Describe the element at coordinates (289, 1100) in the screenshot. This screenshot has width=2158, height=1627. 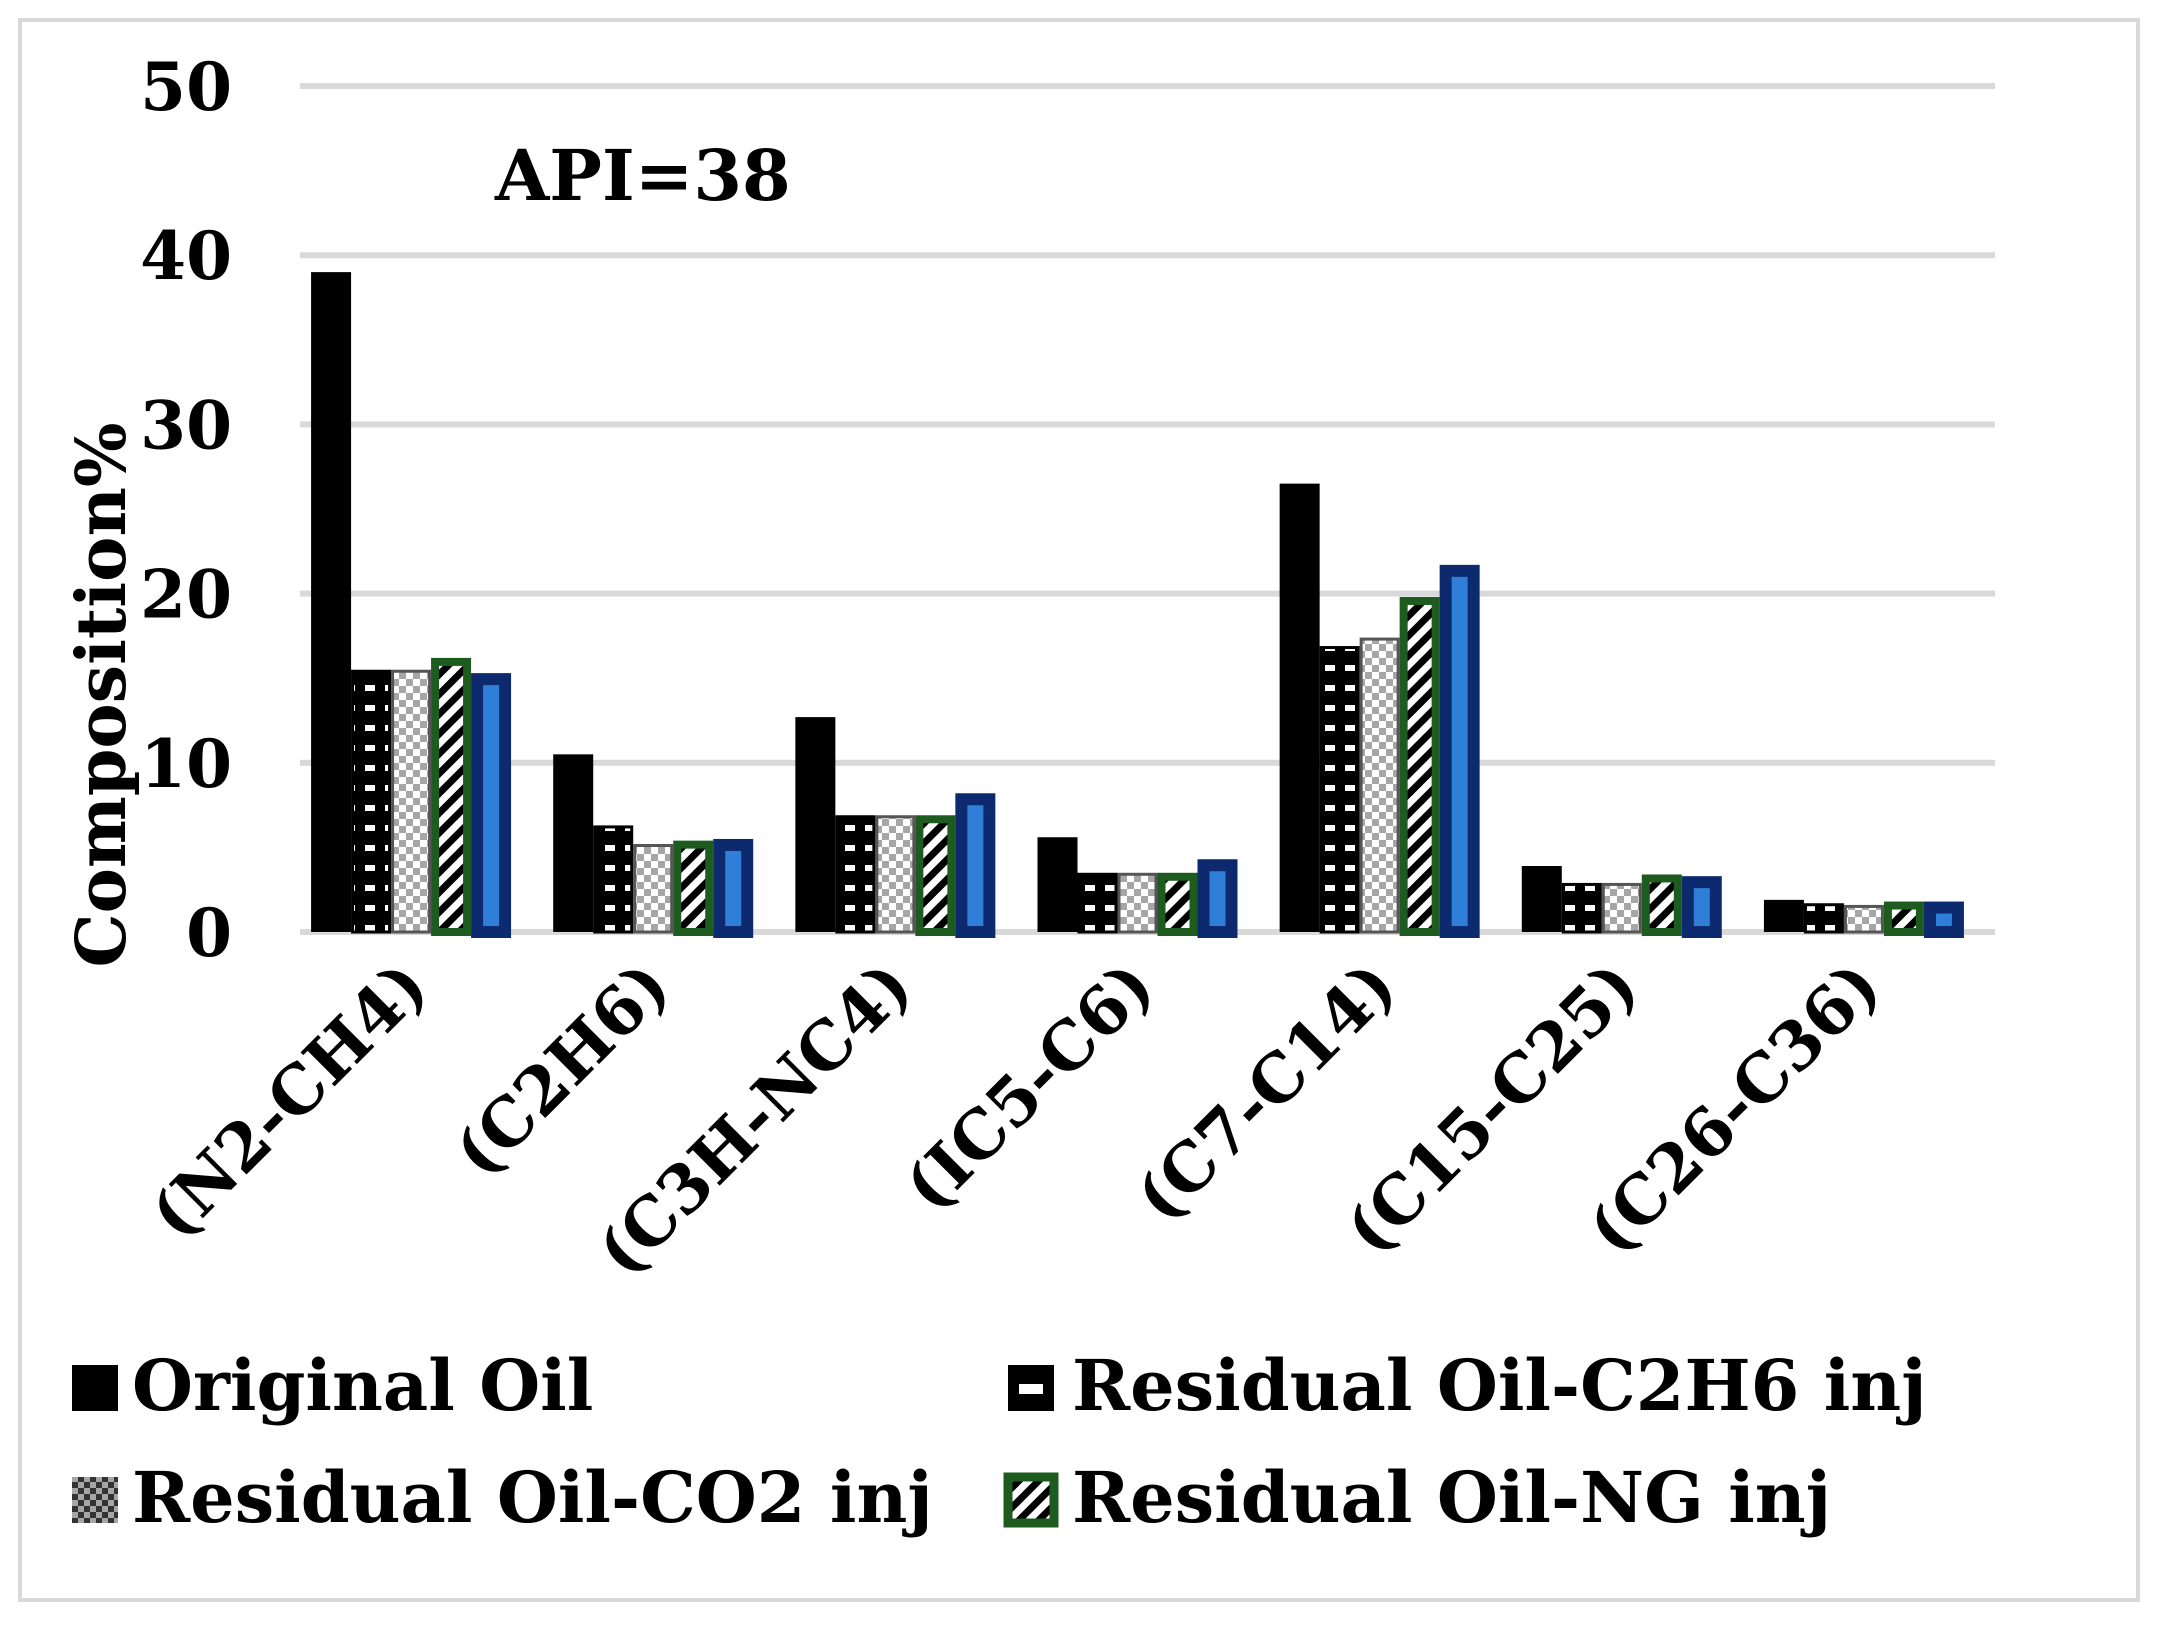
I see `x-tick-label: (N2-CH4)` at that location.